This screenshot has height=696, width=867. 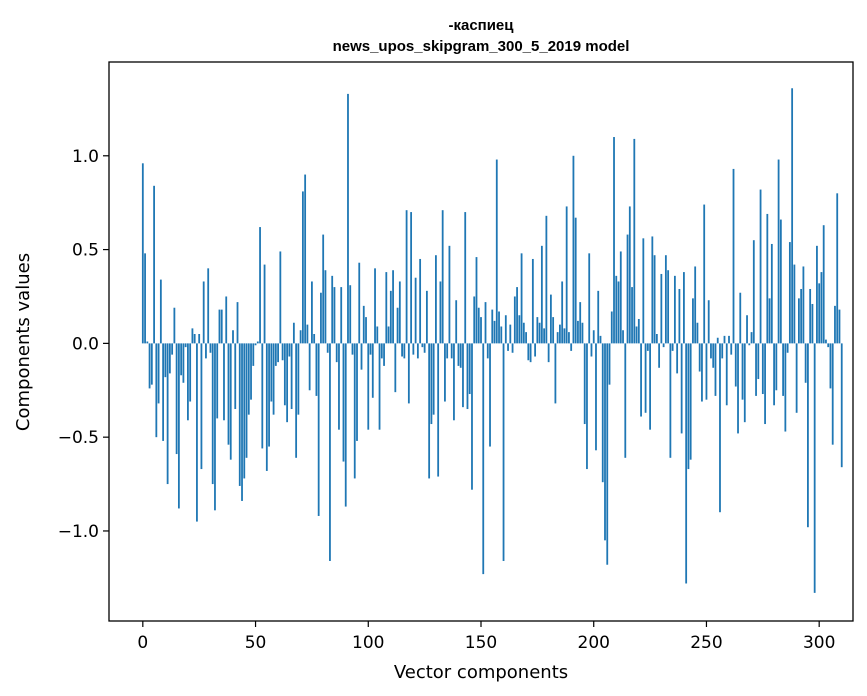 I want to click on x-axis-label: Vector components, so click(x=481, y=672).